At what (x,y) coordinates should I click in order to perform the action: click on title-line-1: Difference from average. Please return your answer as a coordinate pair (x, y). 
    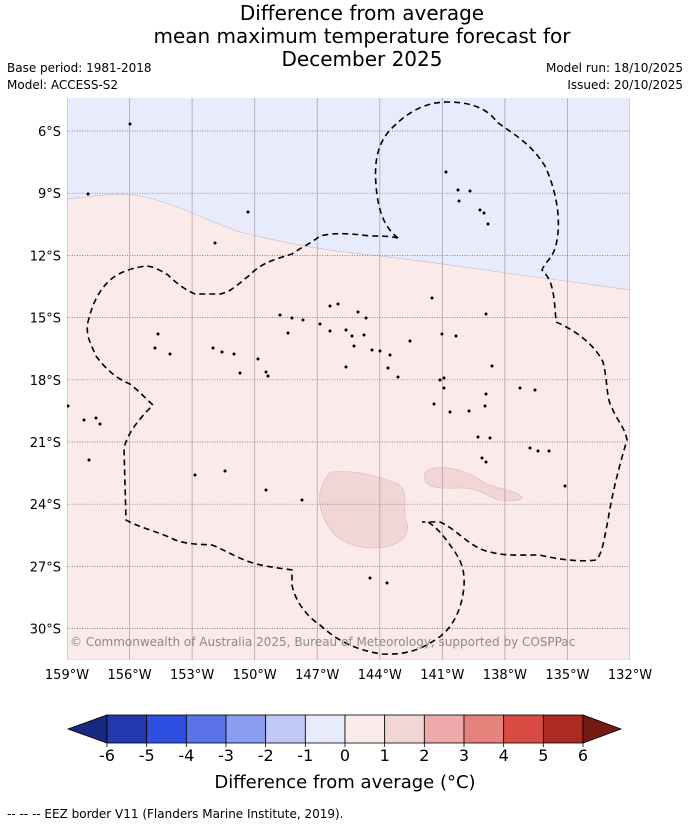
    Looking at the image, I should click on (362, 13).